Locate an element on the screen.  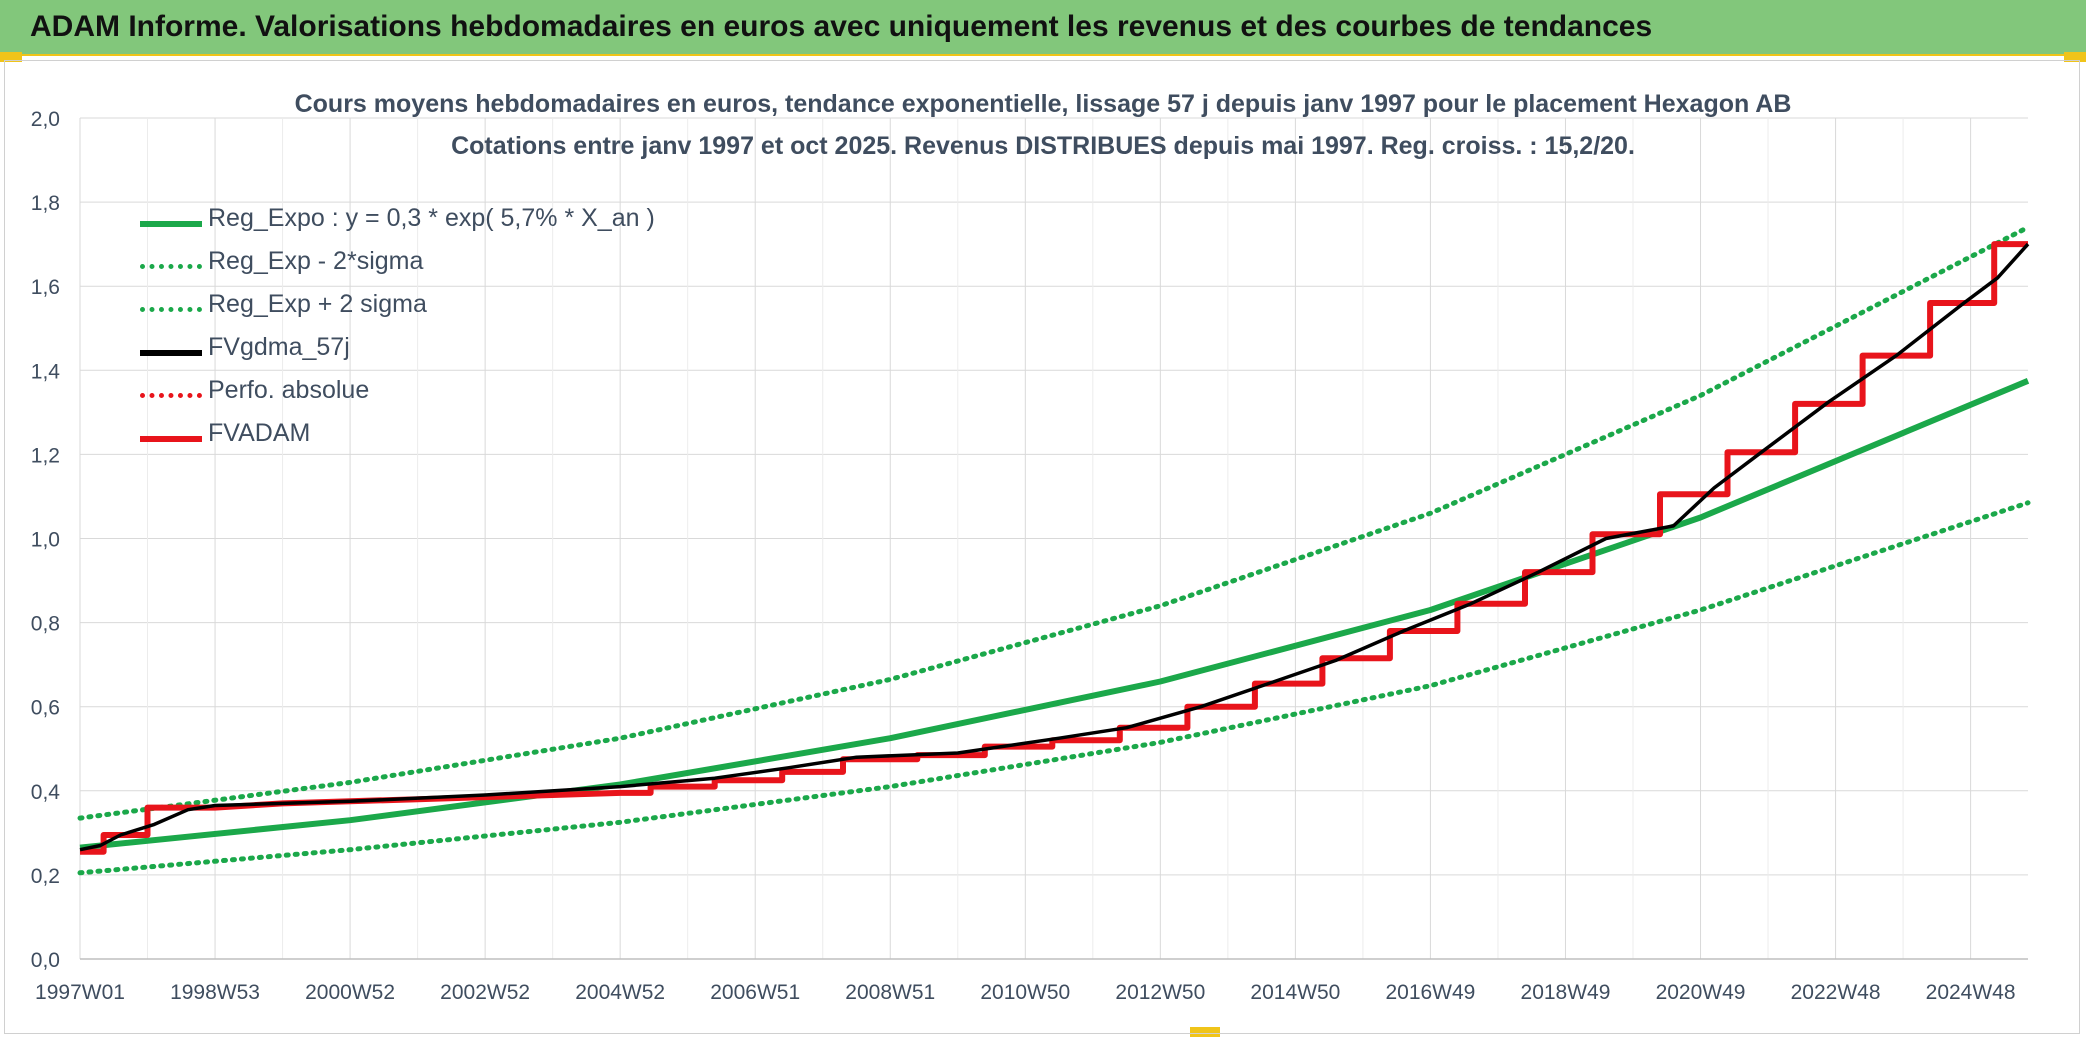
x-tick-label: 2024W48 is located at coordinates (1971, 992).